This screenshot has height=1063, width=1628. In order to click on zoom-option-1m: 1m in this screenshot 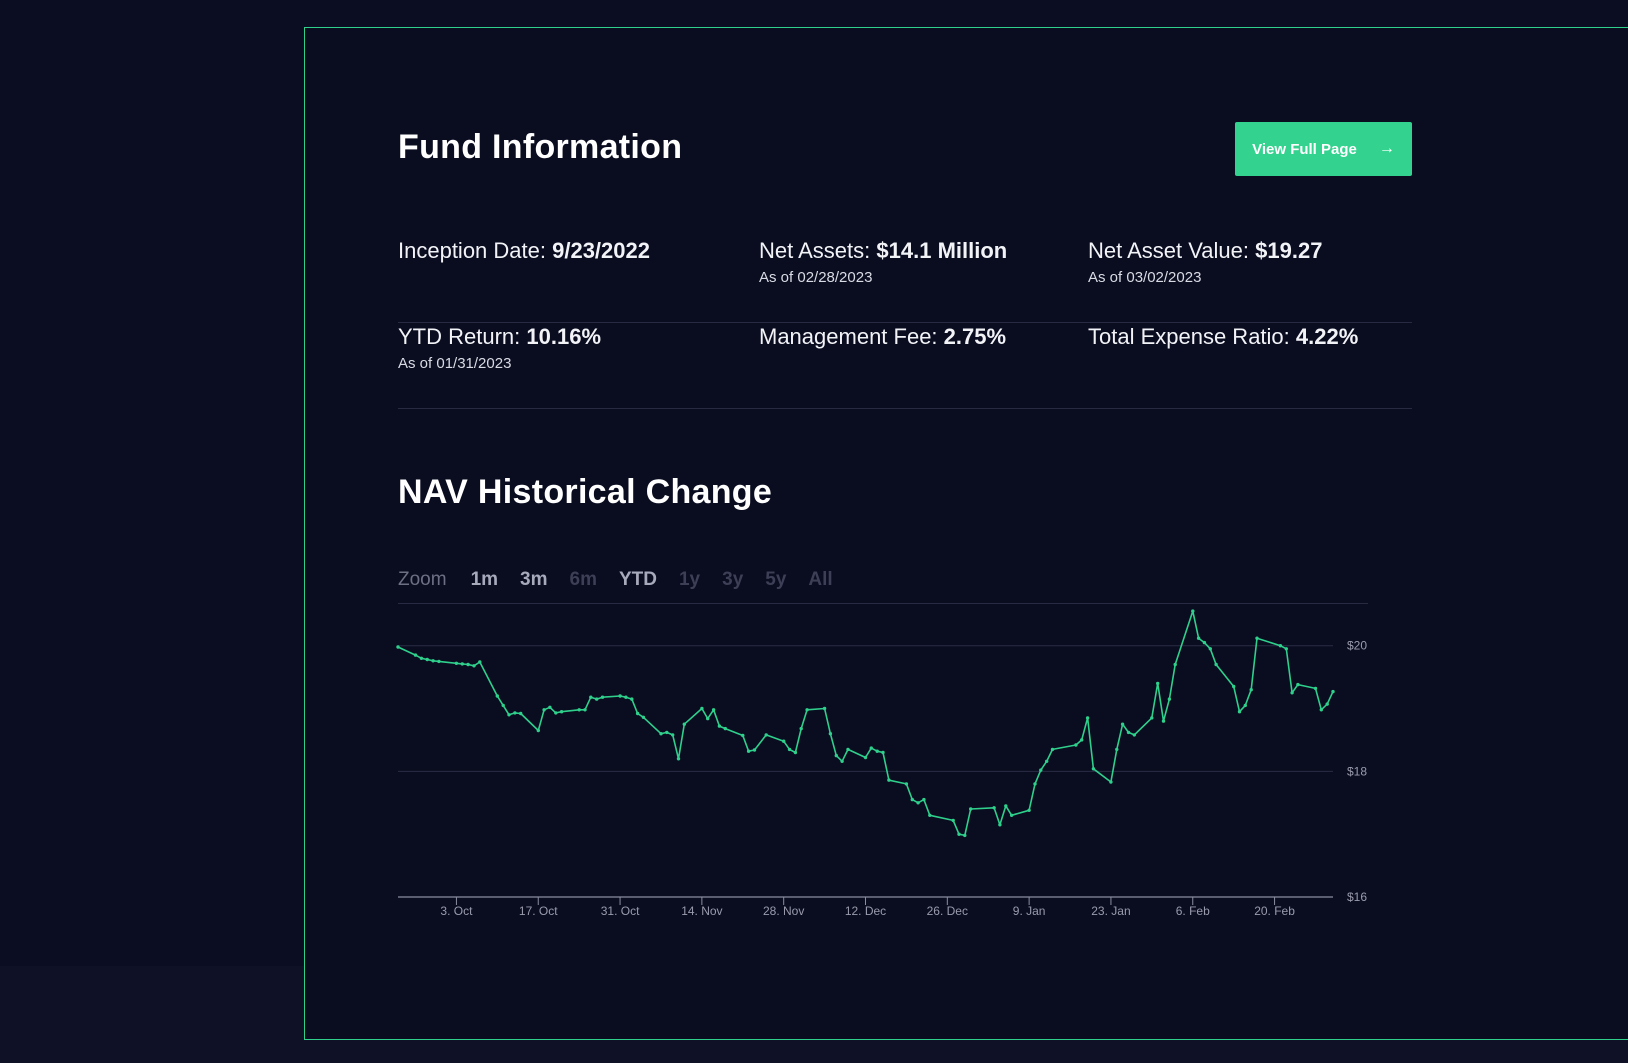, I will do `click(484, 579)`.